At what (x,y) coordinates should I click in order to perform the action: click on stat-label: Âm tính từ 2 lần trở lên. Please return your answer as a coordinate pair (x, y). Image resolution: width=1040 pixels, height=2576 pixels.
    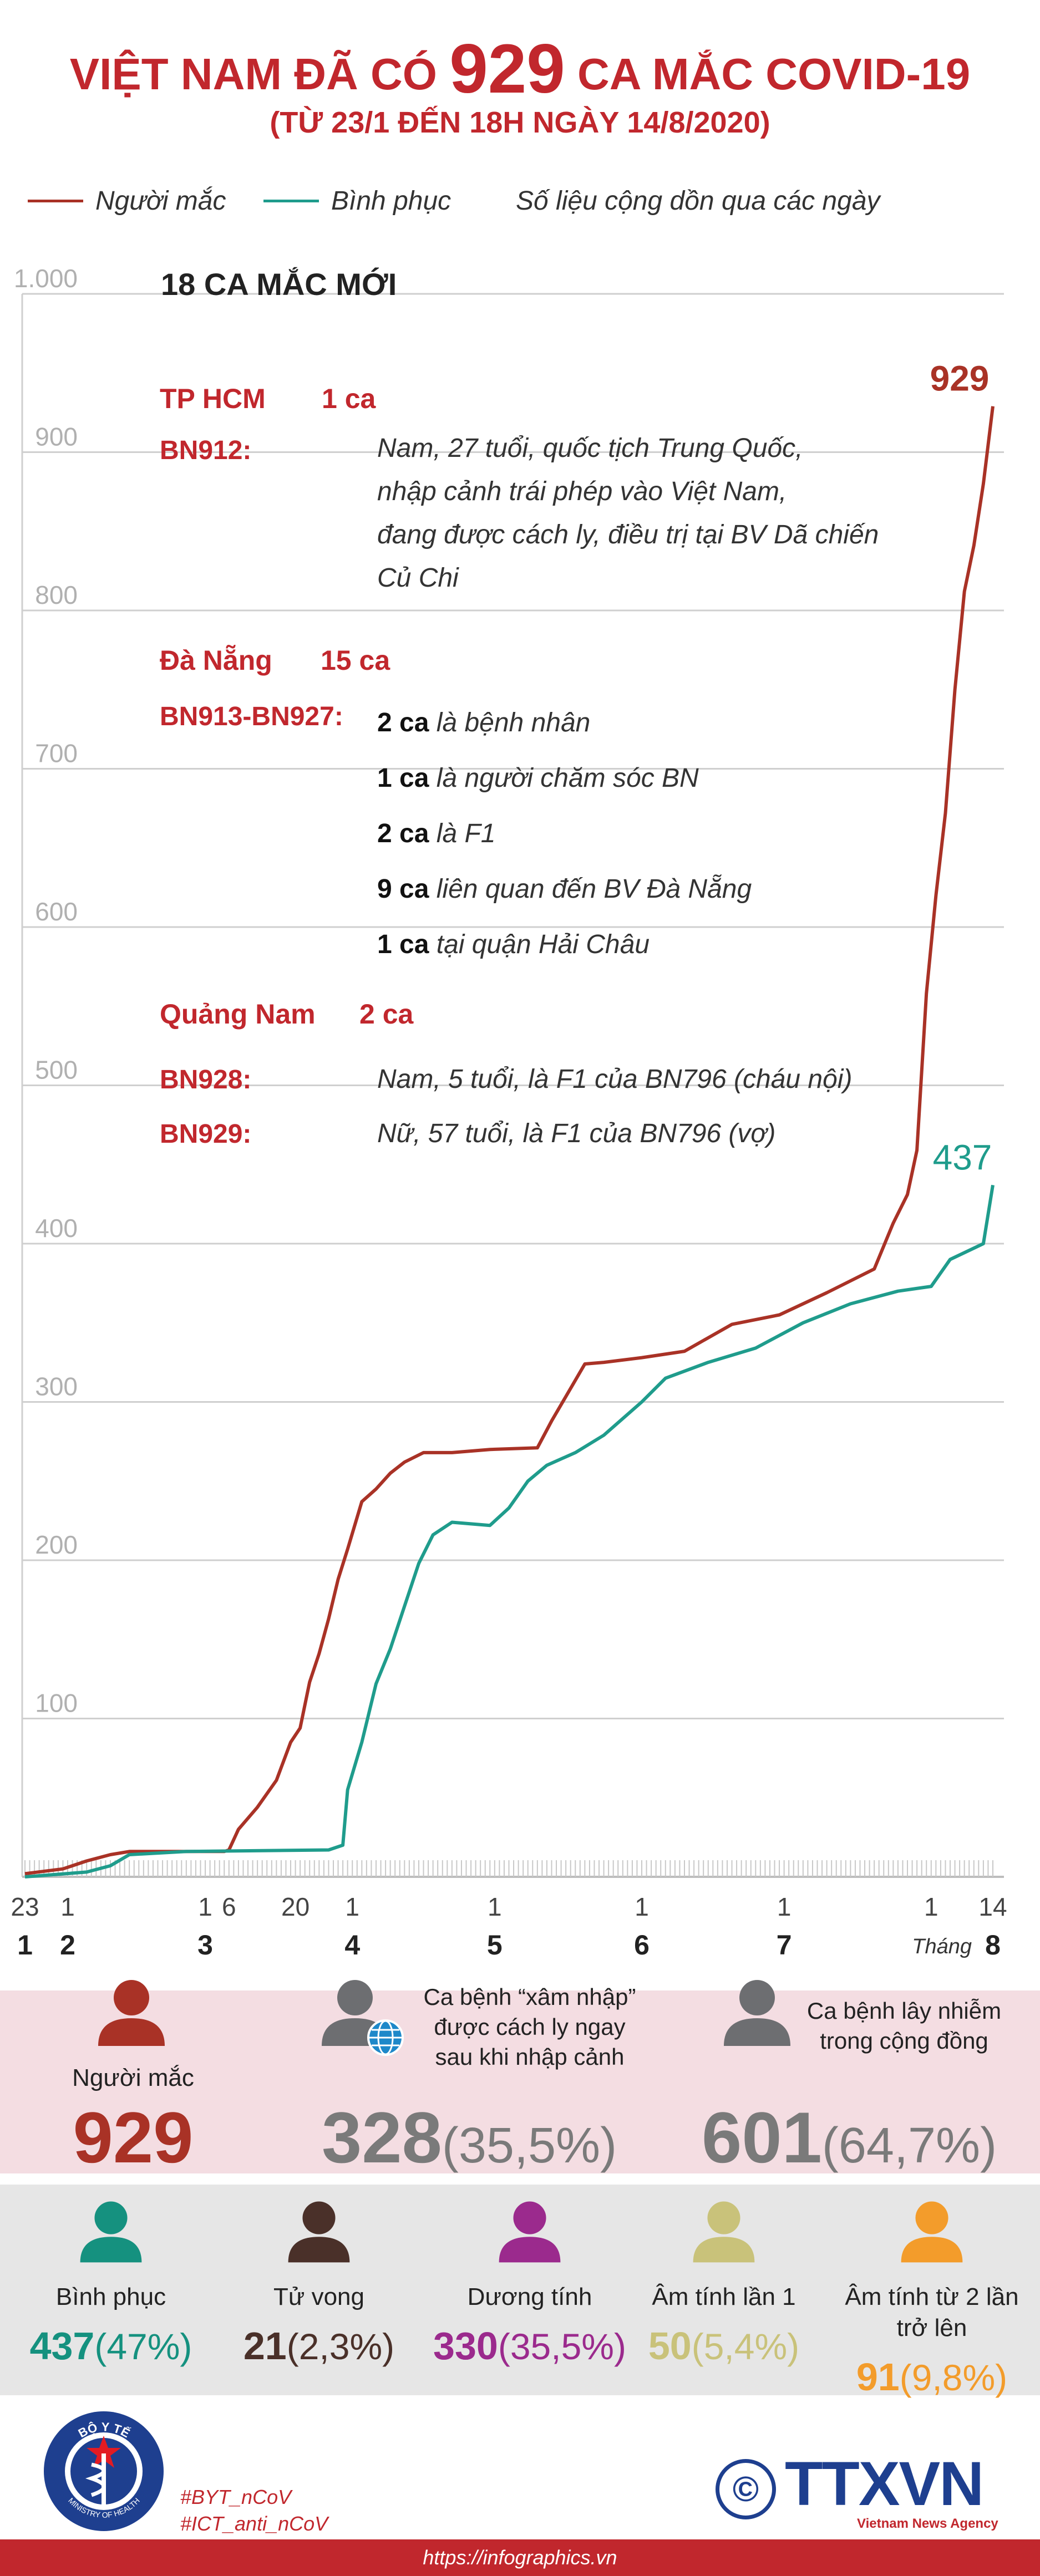
    Looking at the image, I should click on (932, 2312).